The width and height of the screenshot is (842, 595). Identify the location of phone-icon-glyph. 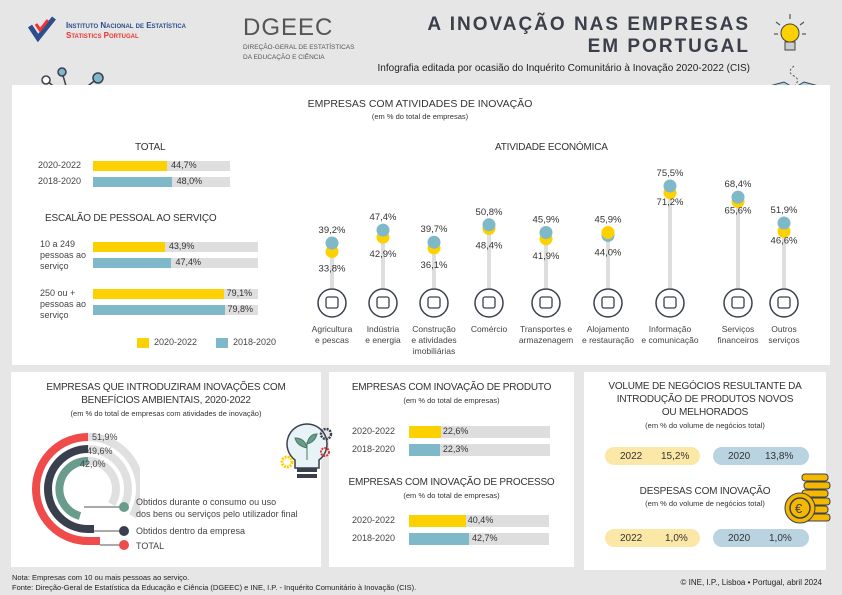
(670, 302).